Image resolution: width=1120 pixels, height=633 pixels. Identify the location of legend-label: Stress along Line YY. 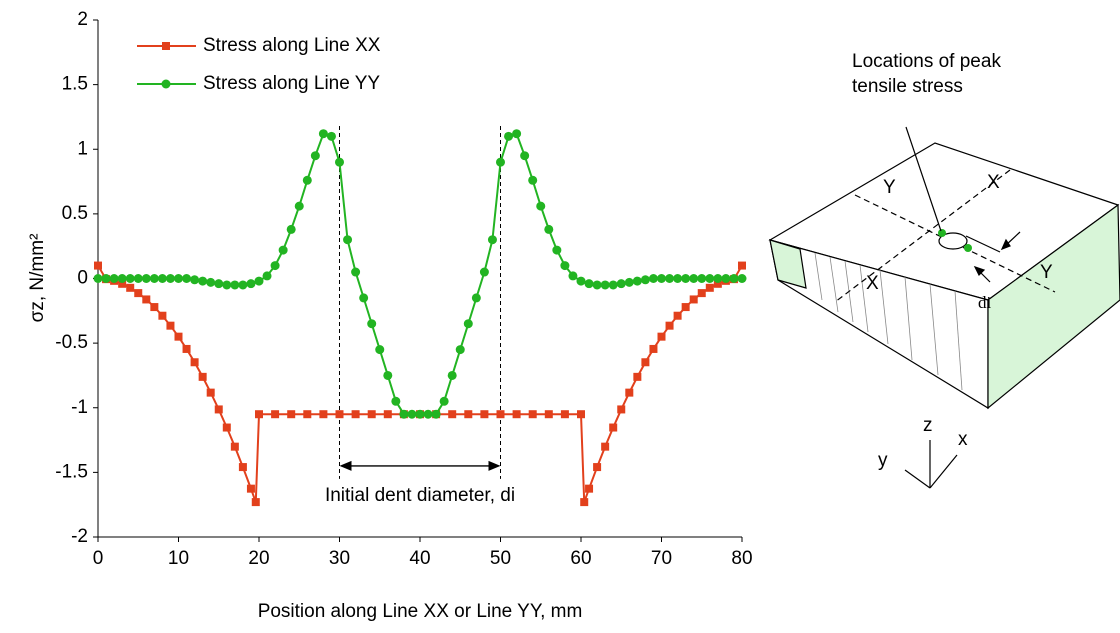
(291, 83).